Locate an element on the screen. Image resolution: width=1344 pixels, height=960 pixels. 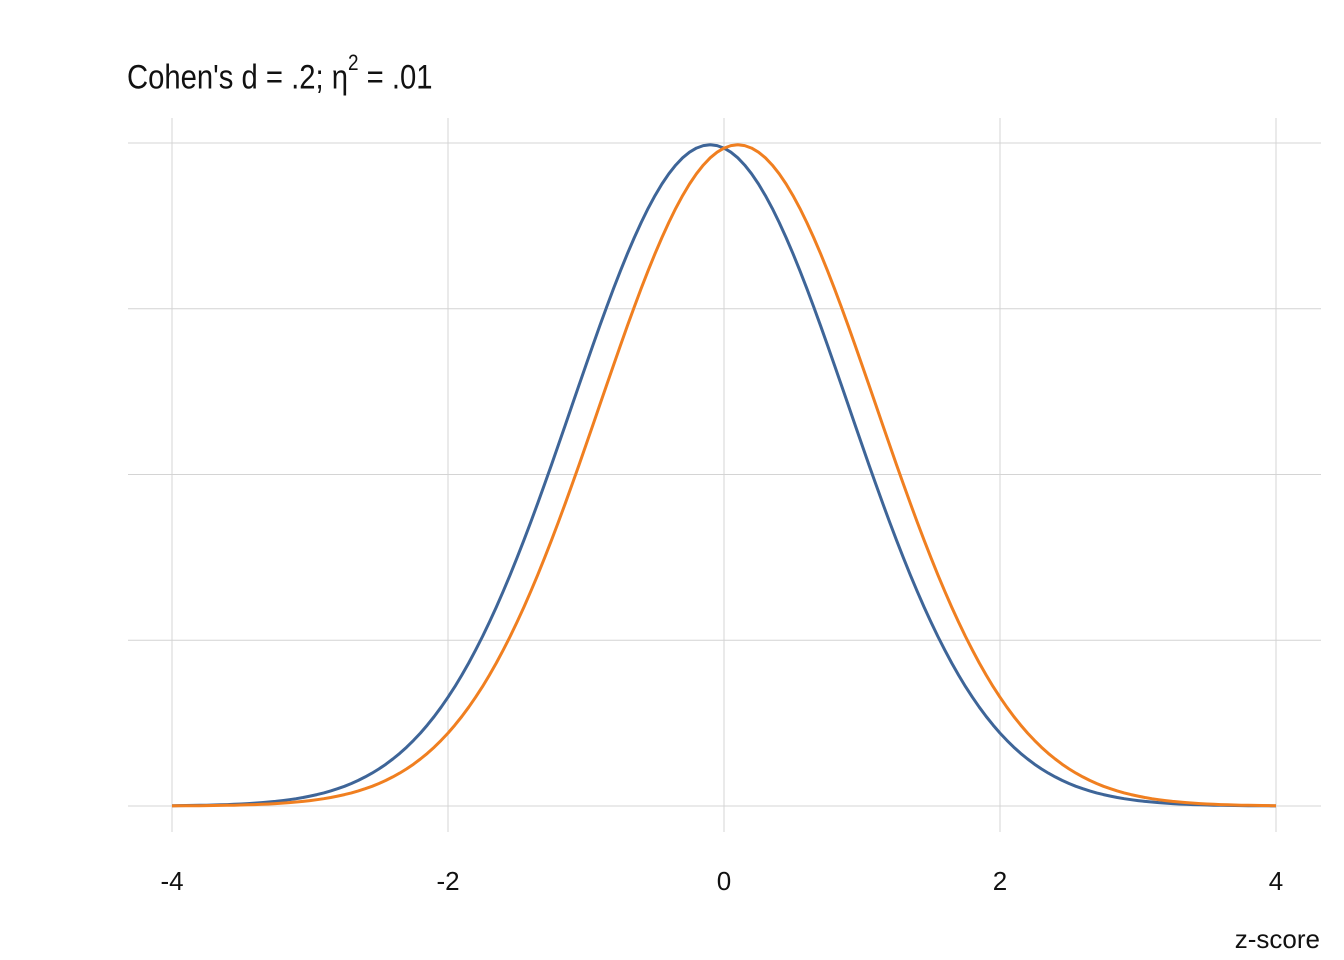
x-axis-label: z-score is located at coordinates (1277, 939).